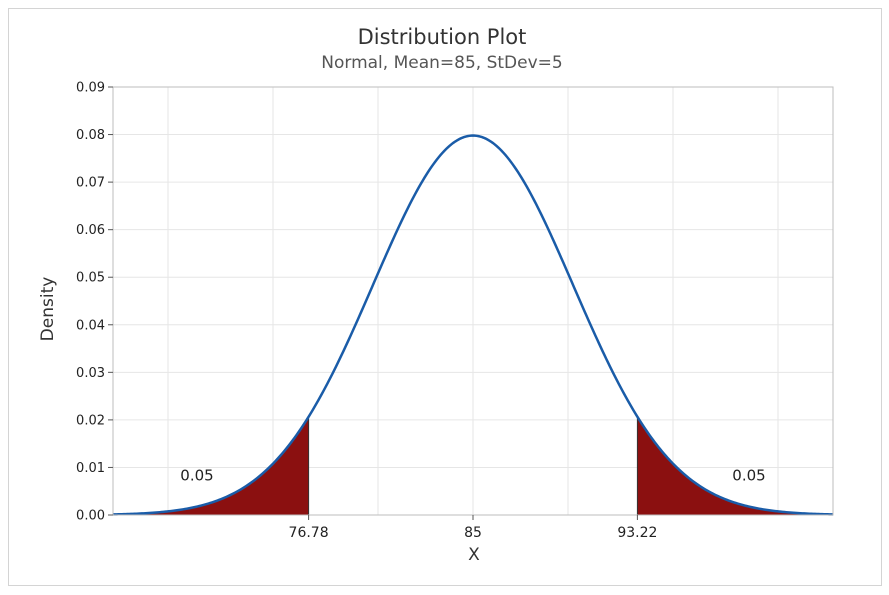 This screenshot has width=889, height=595. Describe the element at coordinates (637, 533) in the screenshot. I see `x-tick-label: 93.22` at that location.